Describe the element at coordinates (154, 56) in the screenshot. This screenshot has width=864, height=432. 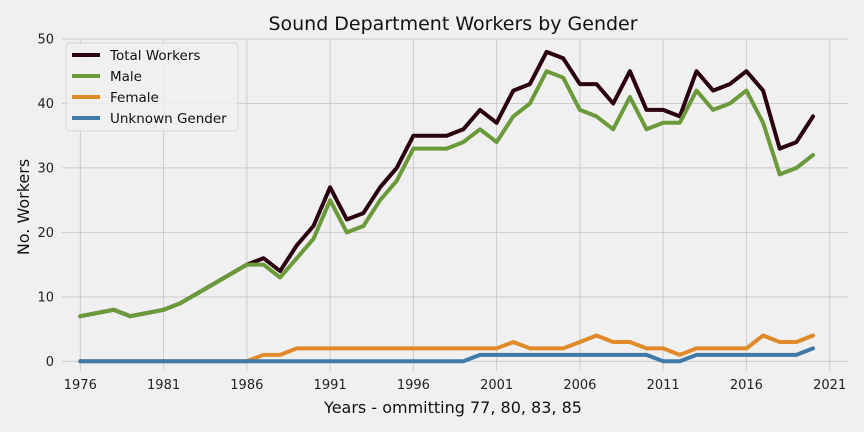
I see `legend-label-total-workers: Total Workers` at that location.